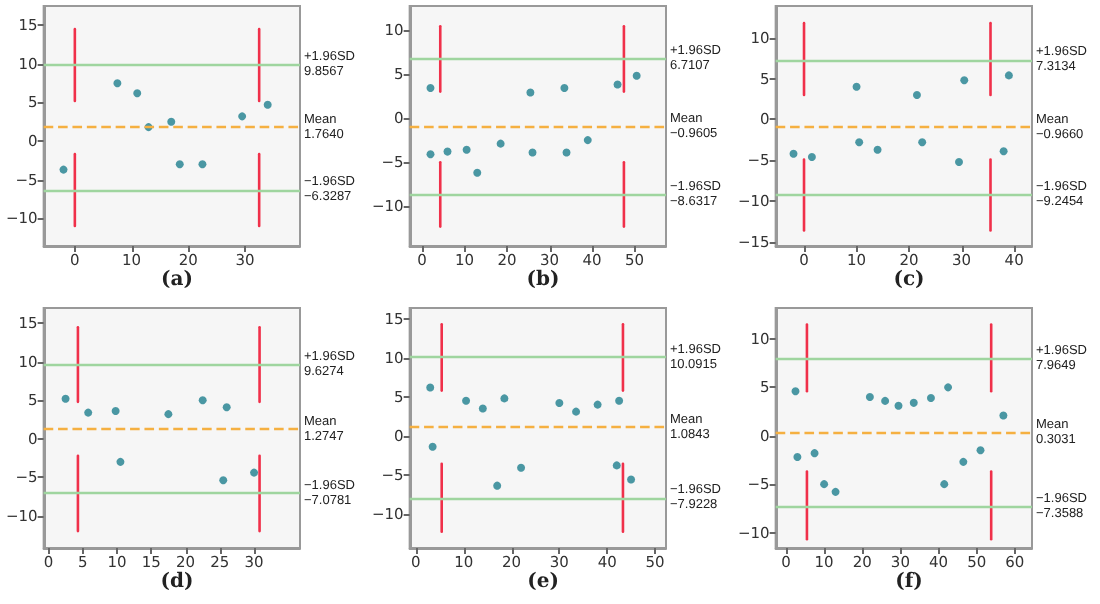  What do you see at coordinates (543, 582) in the screenshot?
I see `text: (e)` at bounding box center [543, 582].